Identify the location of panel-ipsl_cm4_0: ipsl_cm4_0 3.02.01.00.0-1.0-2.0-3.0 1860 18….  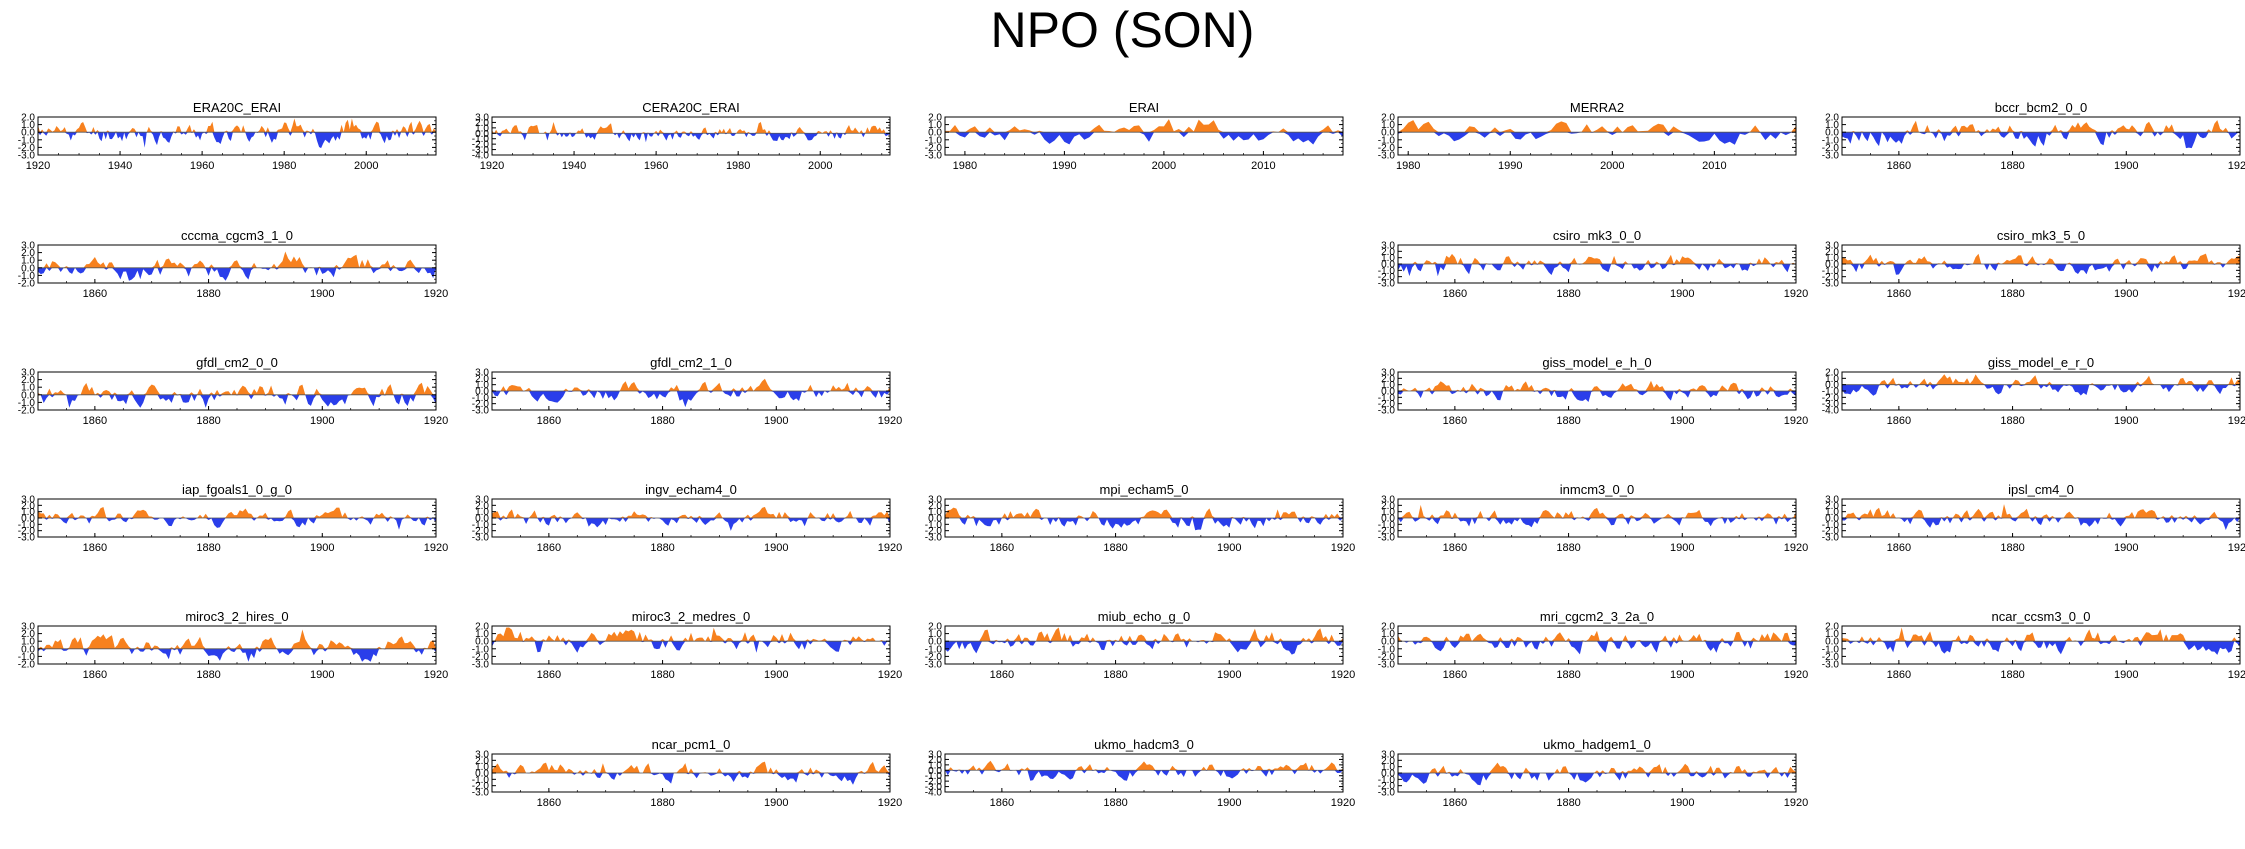
(2033, 518).